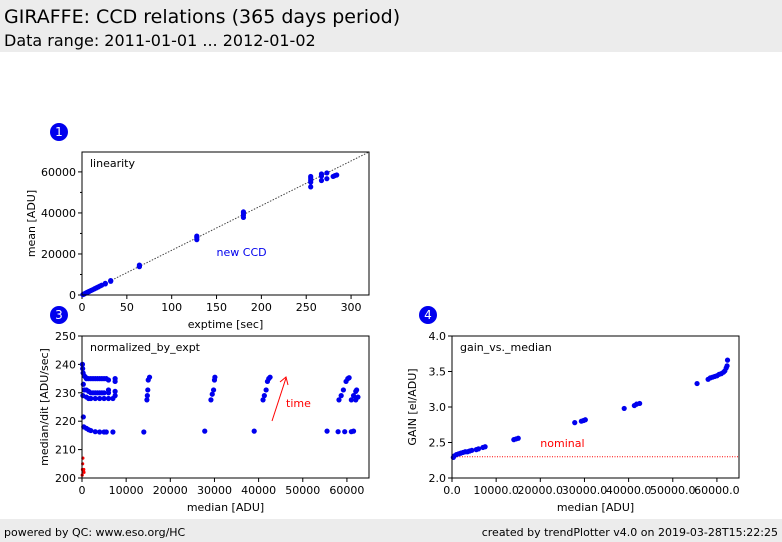 Image resolution: width=782 pixels, height=542 pixels. Describe the element at coordinates (261, 307) in the screenshot. I see `x-tick-label: 200` at that location.